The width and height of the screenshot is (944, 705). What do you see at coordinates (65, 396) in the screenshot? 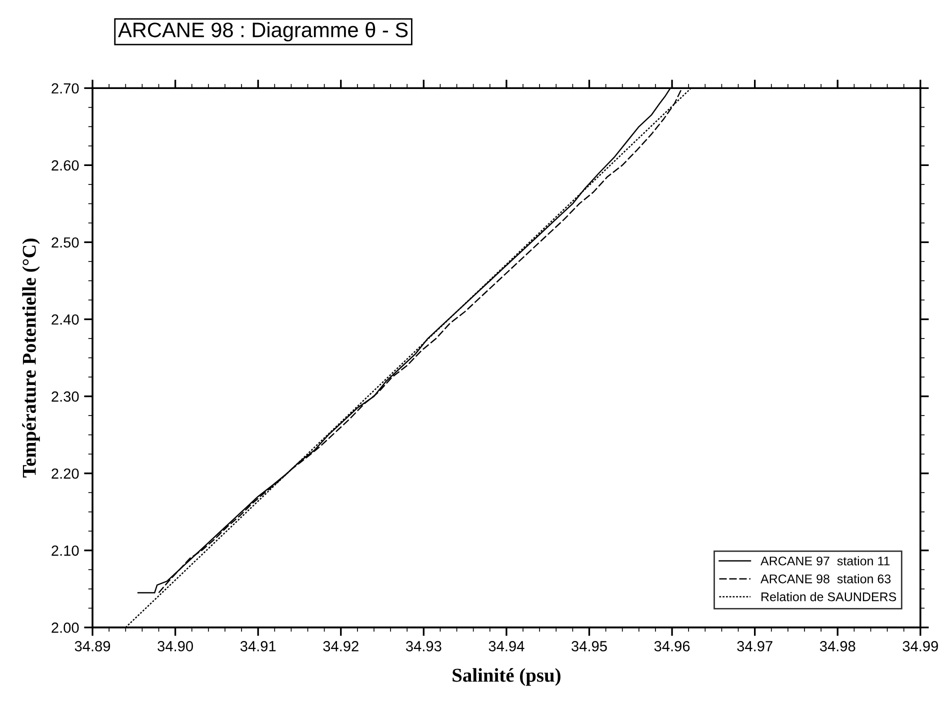
I see `y-tick-label: 2.30` at bounding box center [65, 396].